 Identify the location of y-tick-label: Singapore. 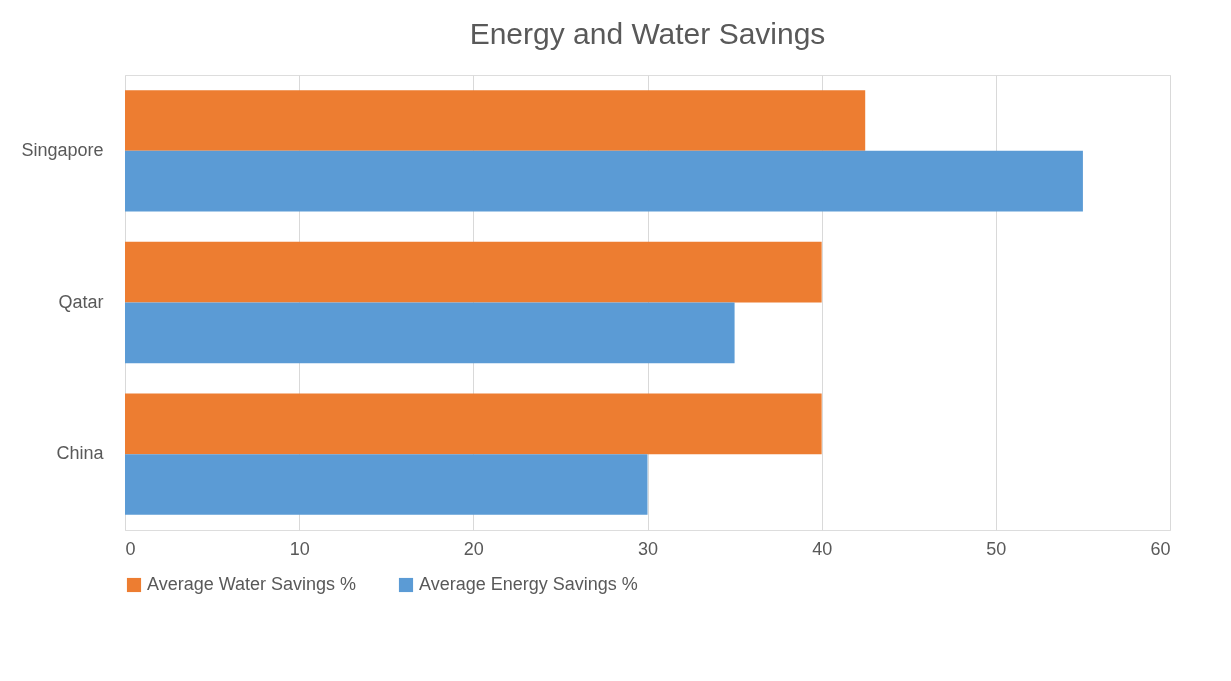
(62, 149).